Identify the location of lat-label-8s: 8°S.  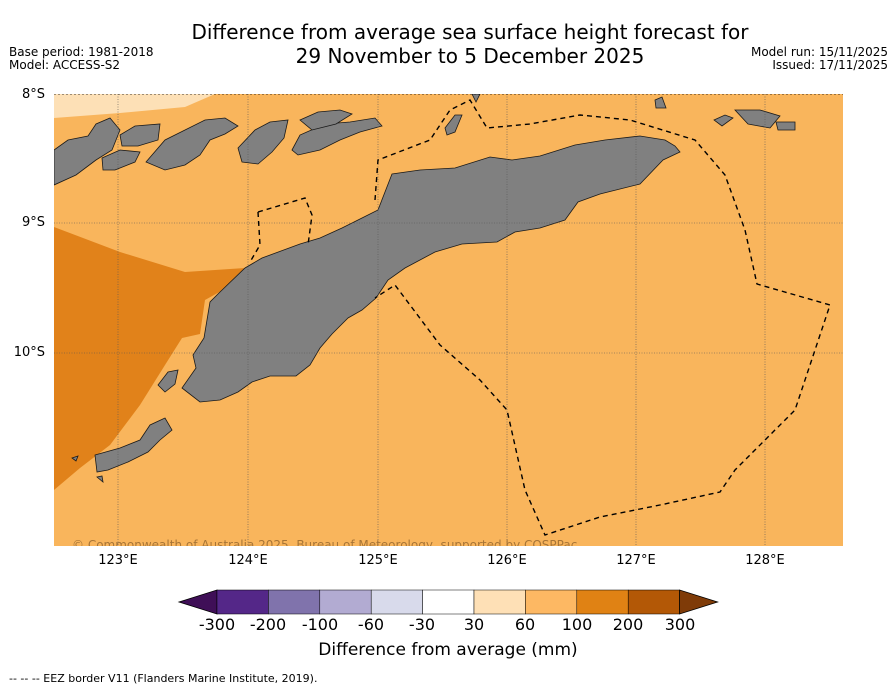
(33, 94).